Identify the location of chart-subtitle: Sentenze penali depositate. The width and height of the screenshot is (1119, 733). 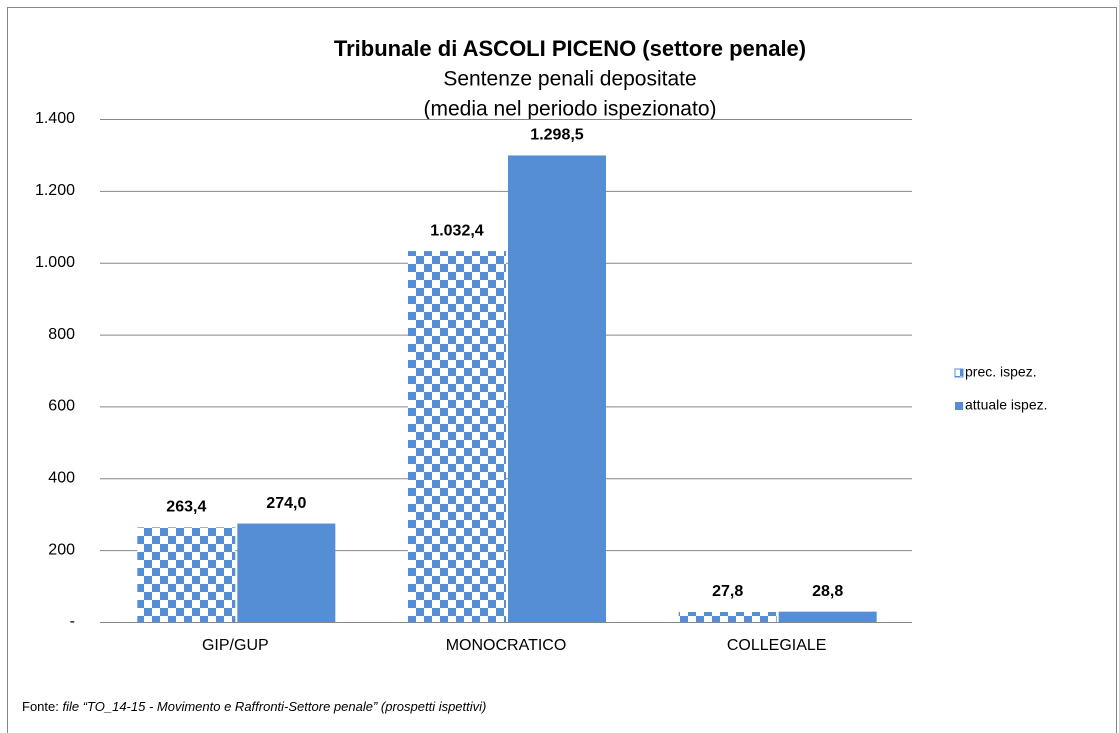
(569, 79).